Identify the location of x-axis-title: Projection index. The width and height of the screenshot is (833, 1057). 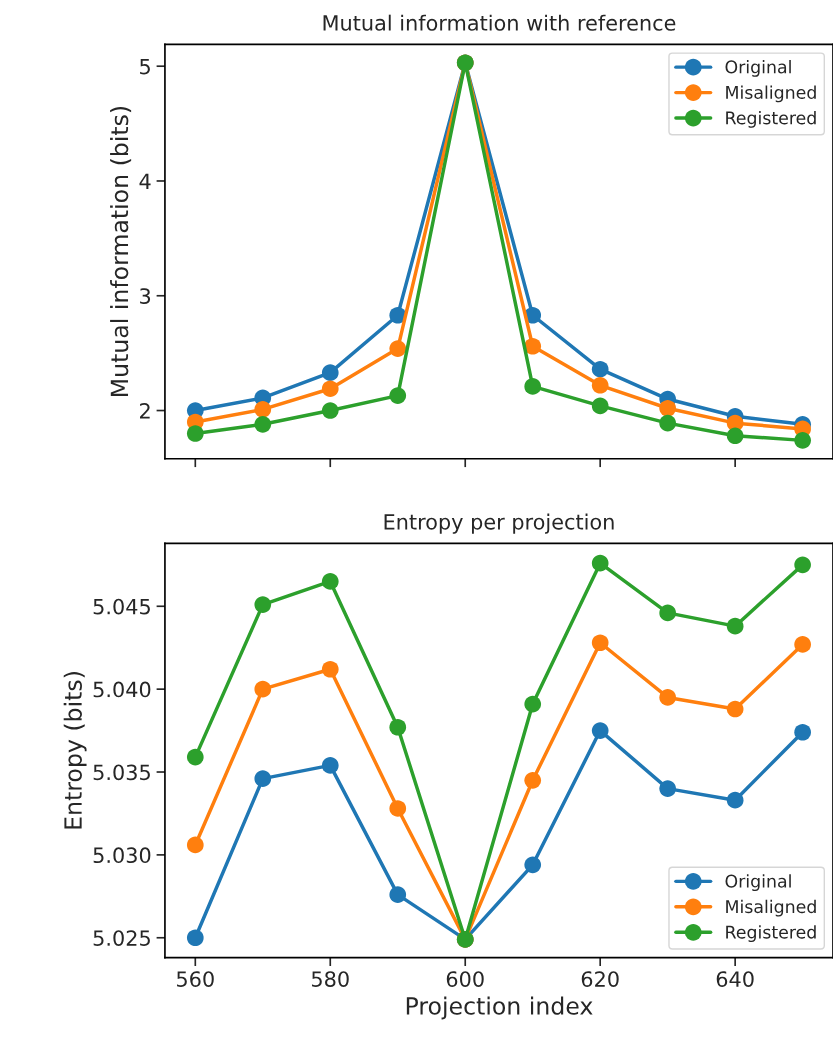
(499, 1008).